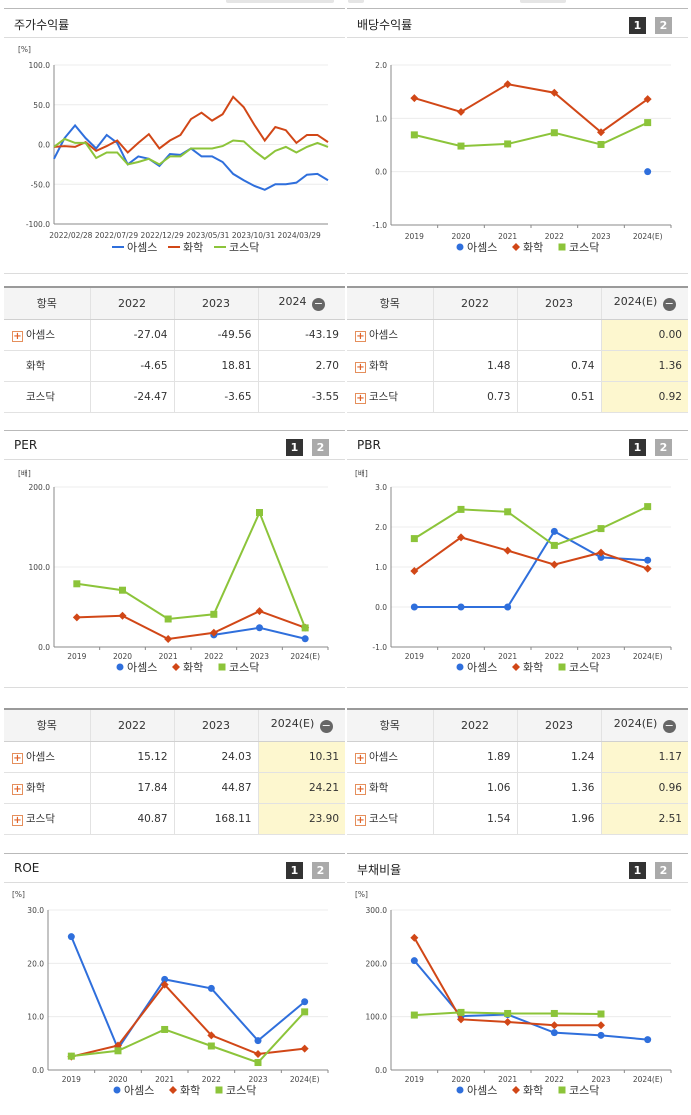  Describe the element at coordinates (381, 487) in the screenshot. I see `y-tick-label: 3.0` at that location.